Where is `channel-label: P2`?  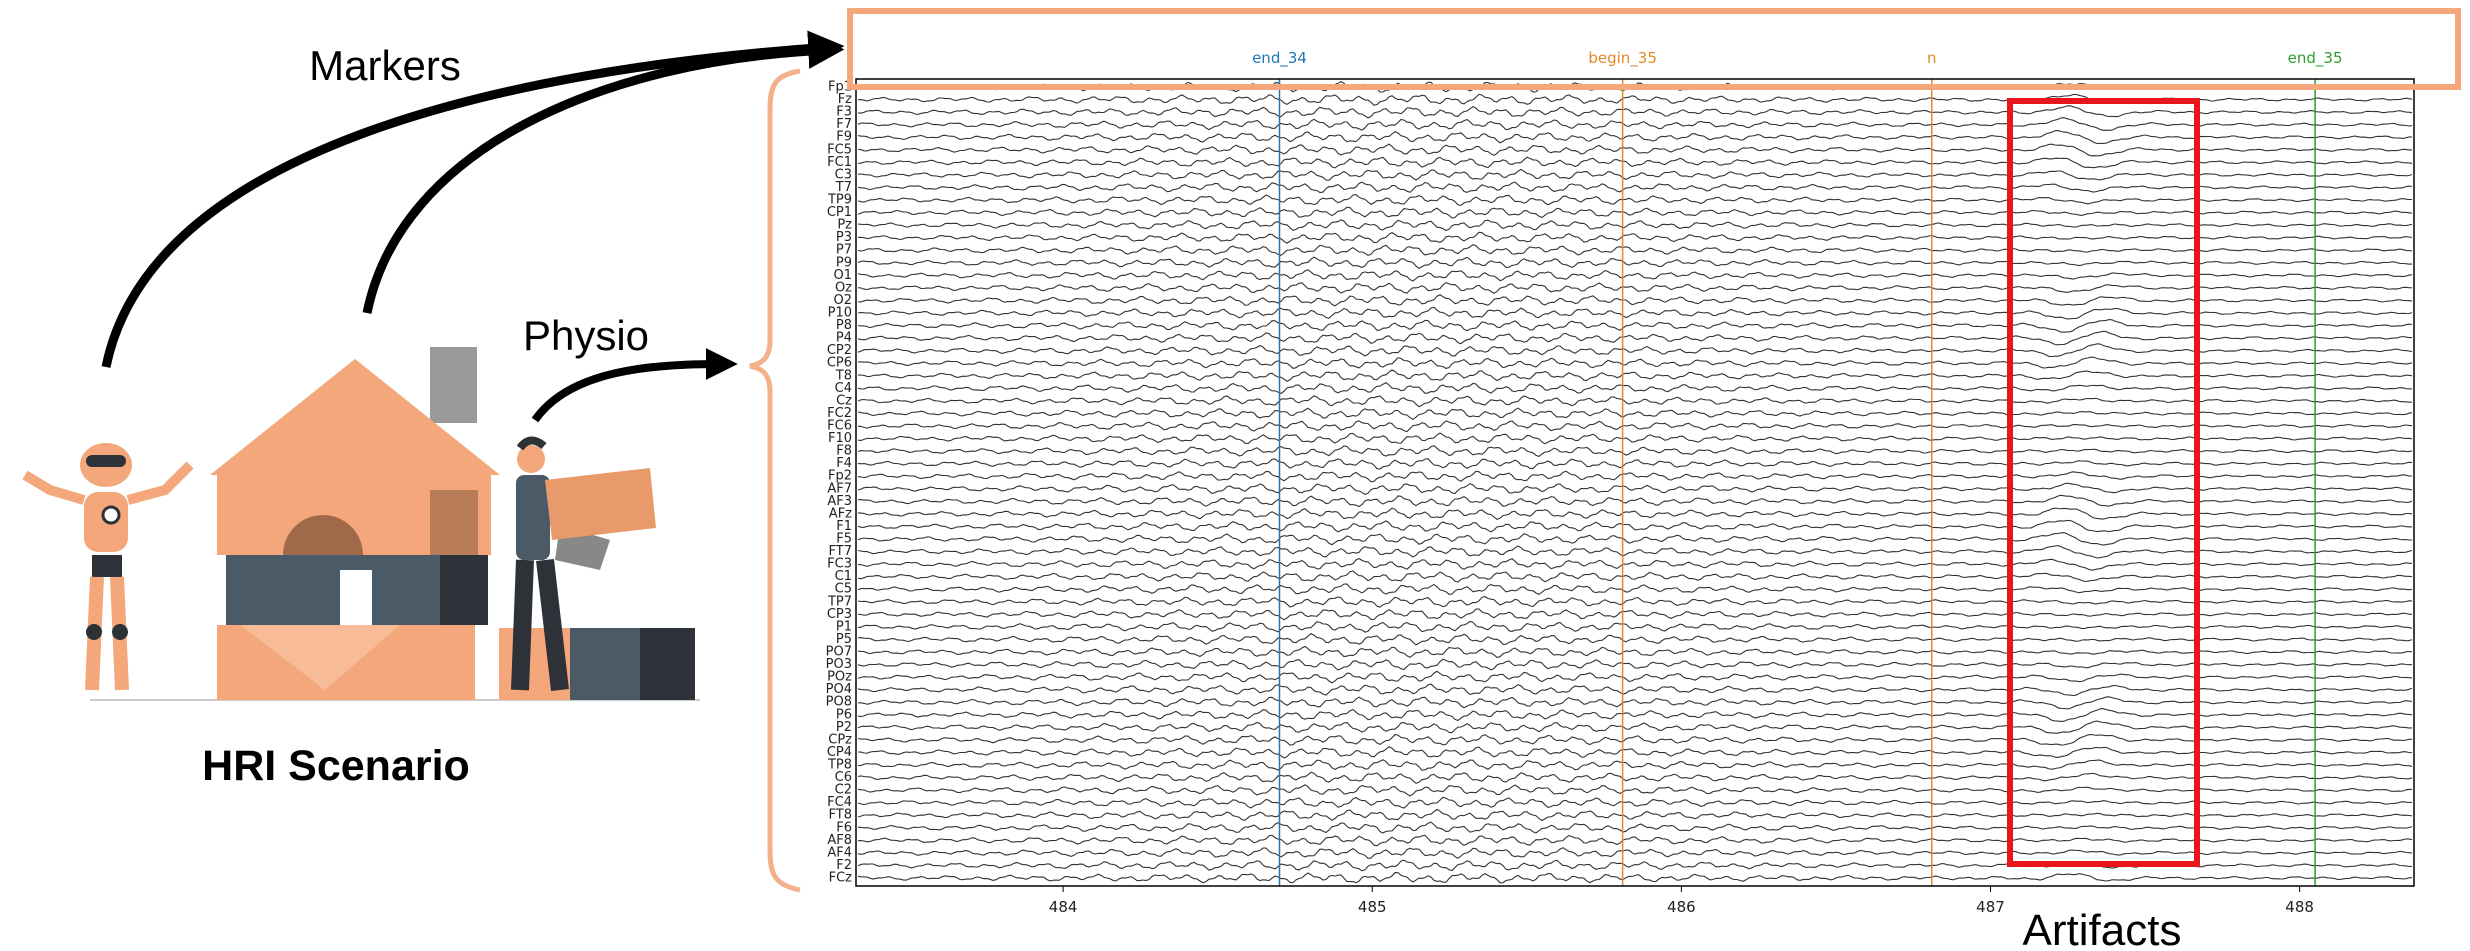
channel-label: P2 is located at coordinates (844, 727).